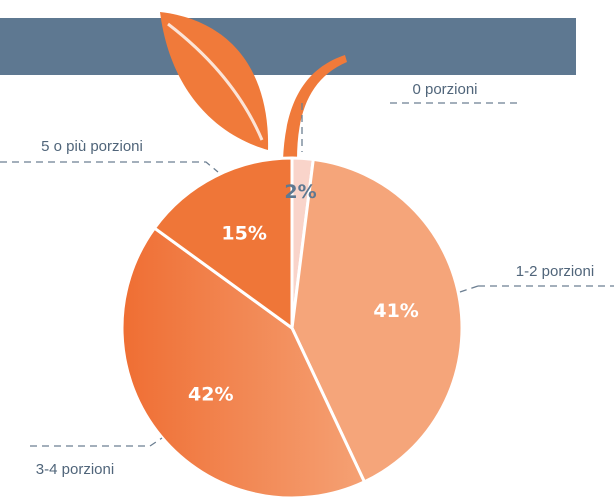  What do you see at coordinates (243, 234) in the screenshot?
I see `value-label: 15%` at bounding box center [243, 234].